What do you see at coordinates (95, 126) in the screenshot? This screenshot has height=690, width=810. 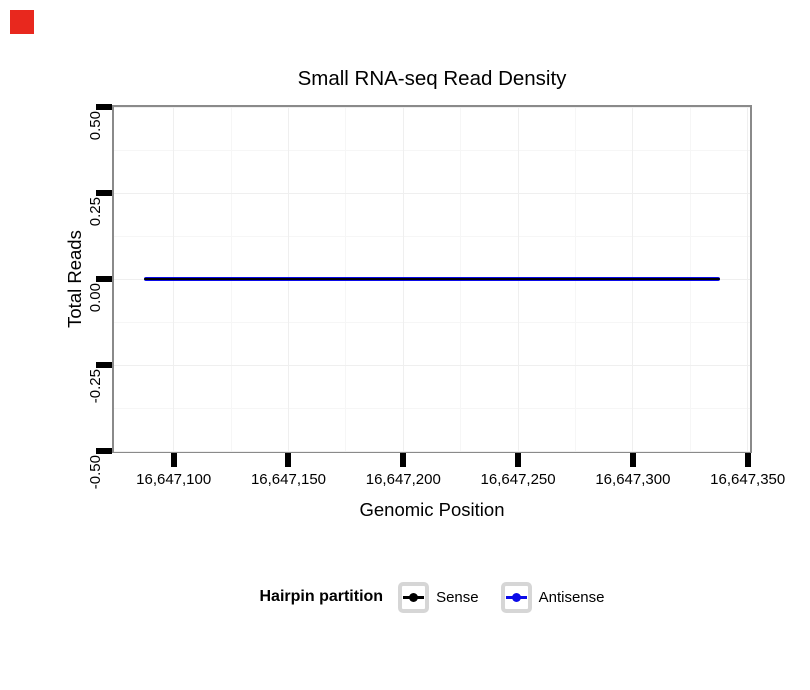 I see `y-tick-label: 0.50` at bounding box center [95, 126].